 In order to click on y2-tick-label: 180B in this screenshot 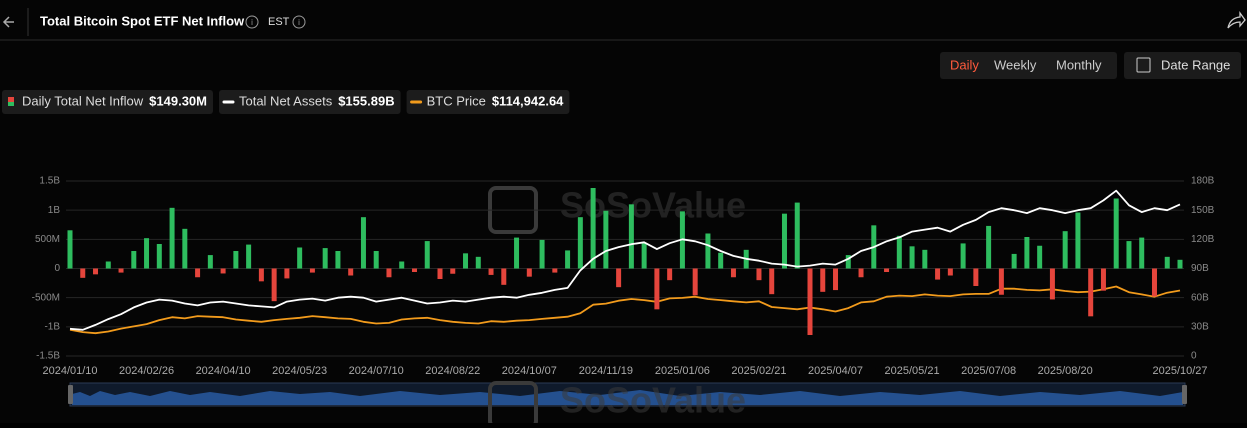, I will do `click(1203, 181)`.